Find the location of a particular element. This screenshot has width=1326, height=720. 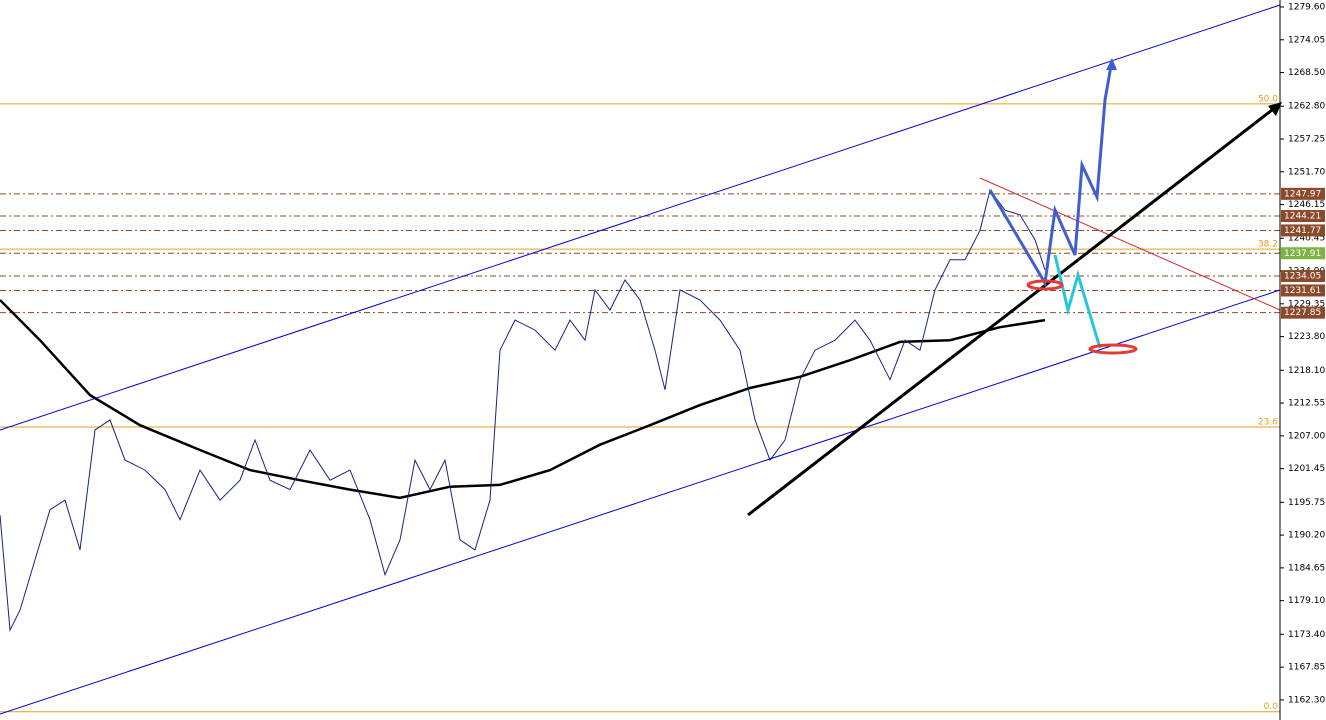

price-label: 1234.05 is located at coordinates (1302, 277).